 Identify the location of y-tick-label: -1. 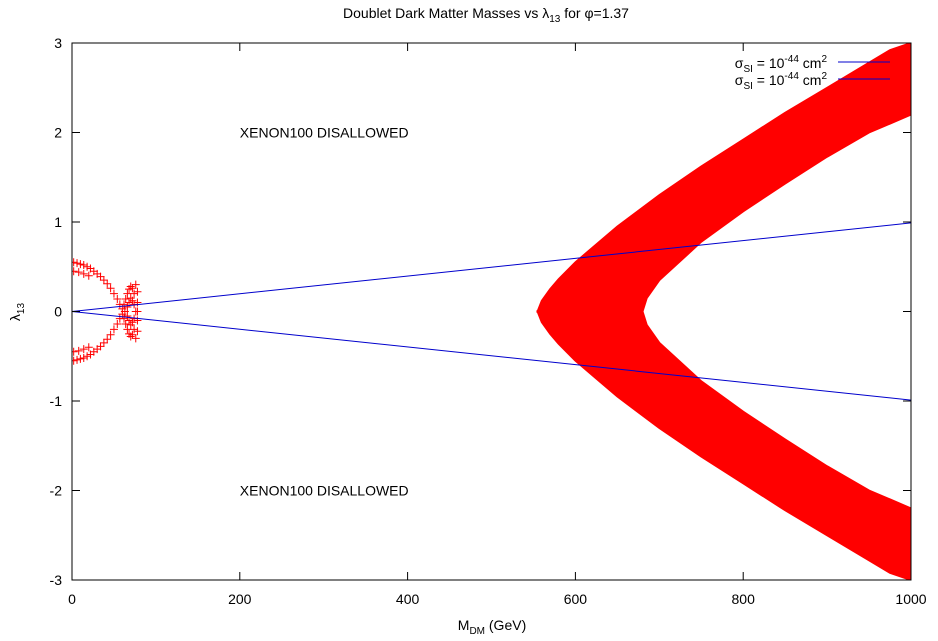
(56, 401).